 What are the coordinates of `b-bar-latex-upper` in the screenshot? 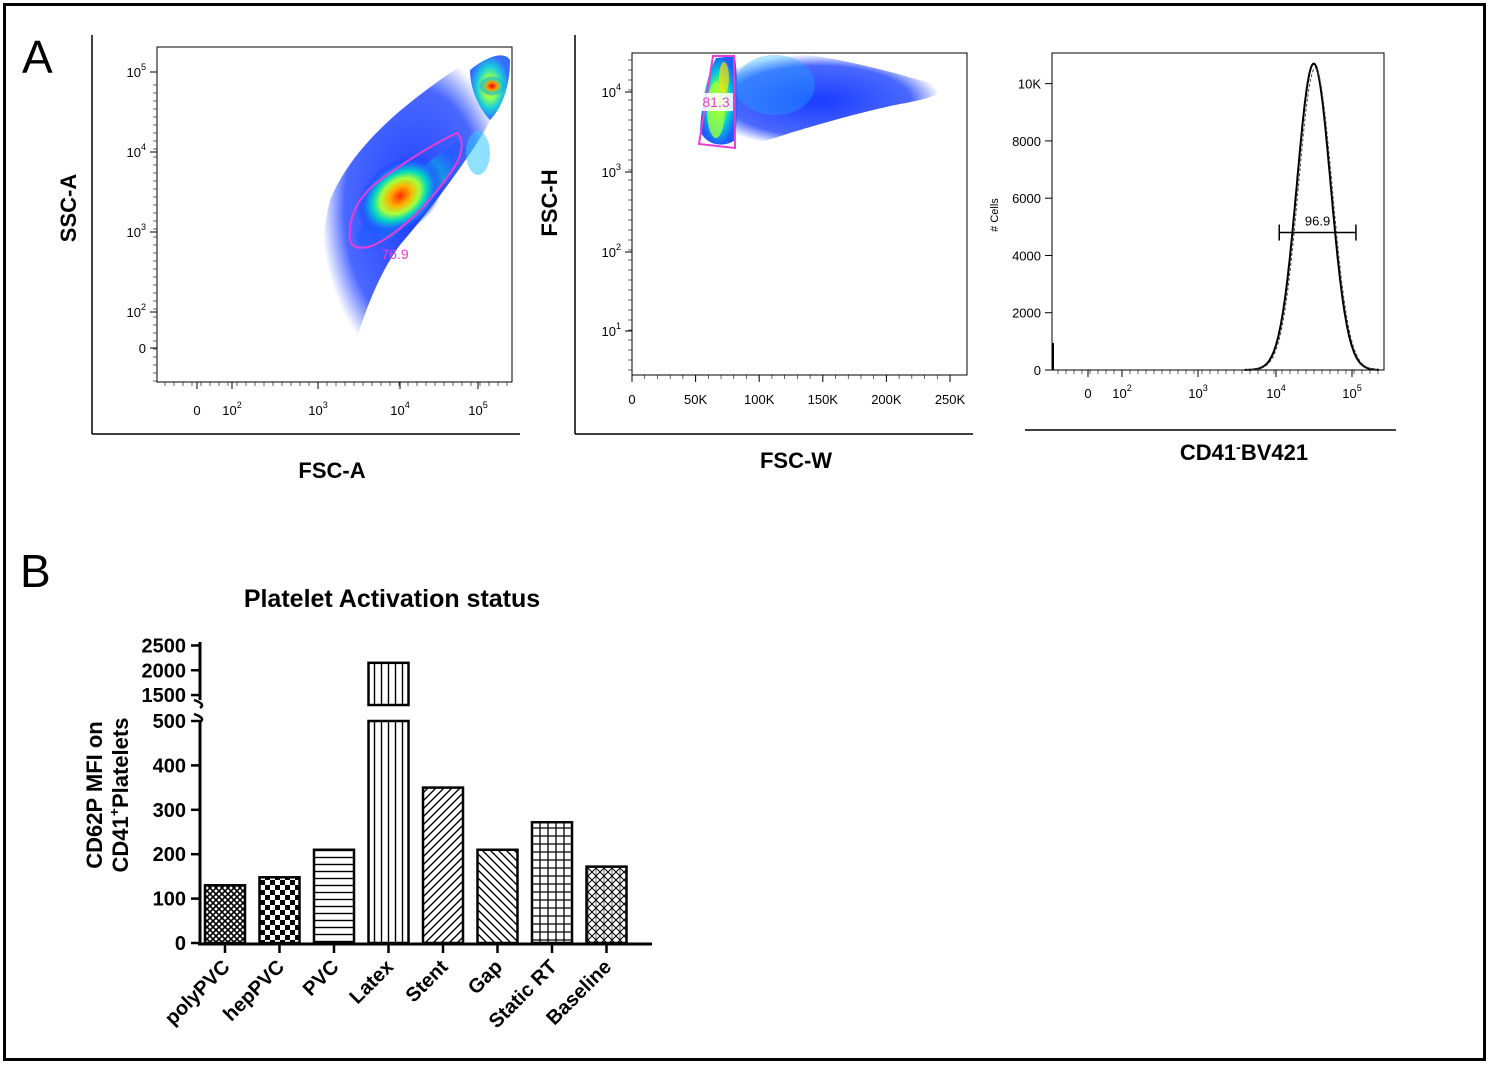 It's located at (388, 684).